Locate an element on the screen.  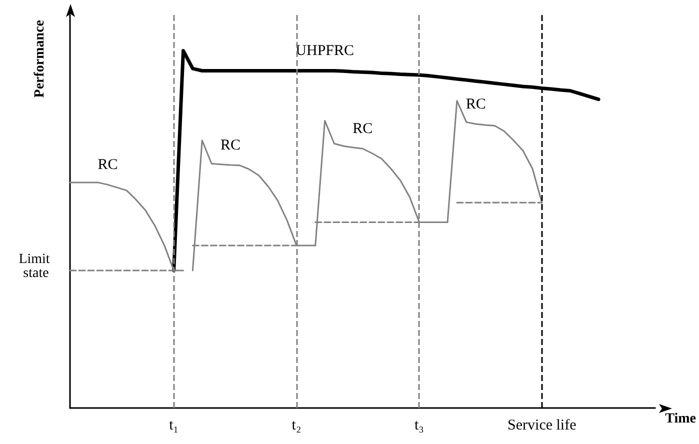
x-tick-label: t₂ is located at coordinates (297, 426).